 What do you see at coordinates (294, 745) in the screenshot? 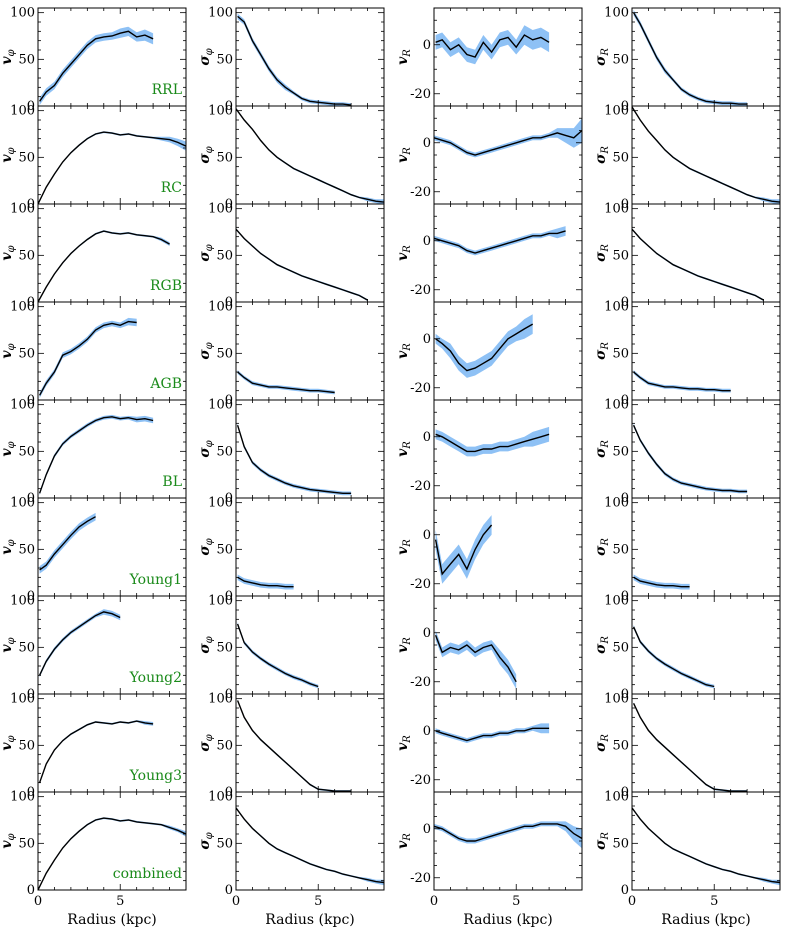
I see `error-band-Young3-sphi` at bounding box center [294, 745].